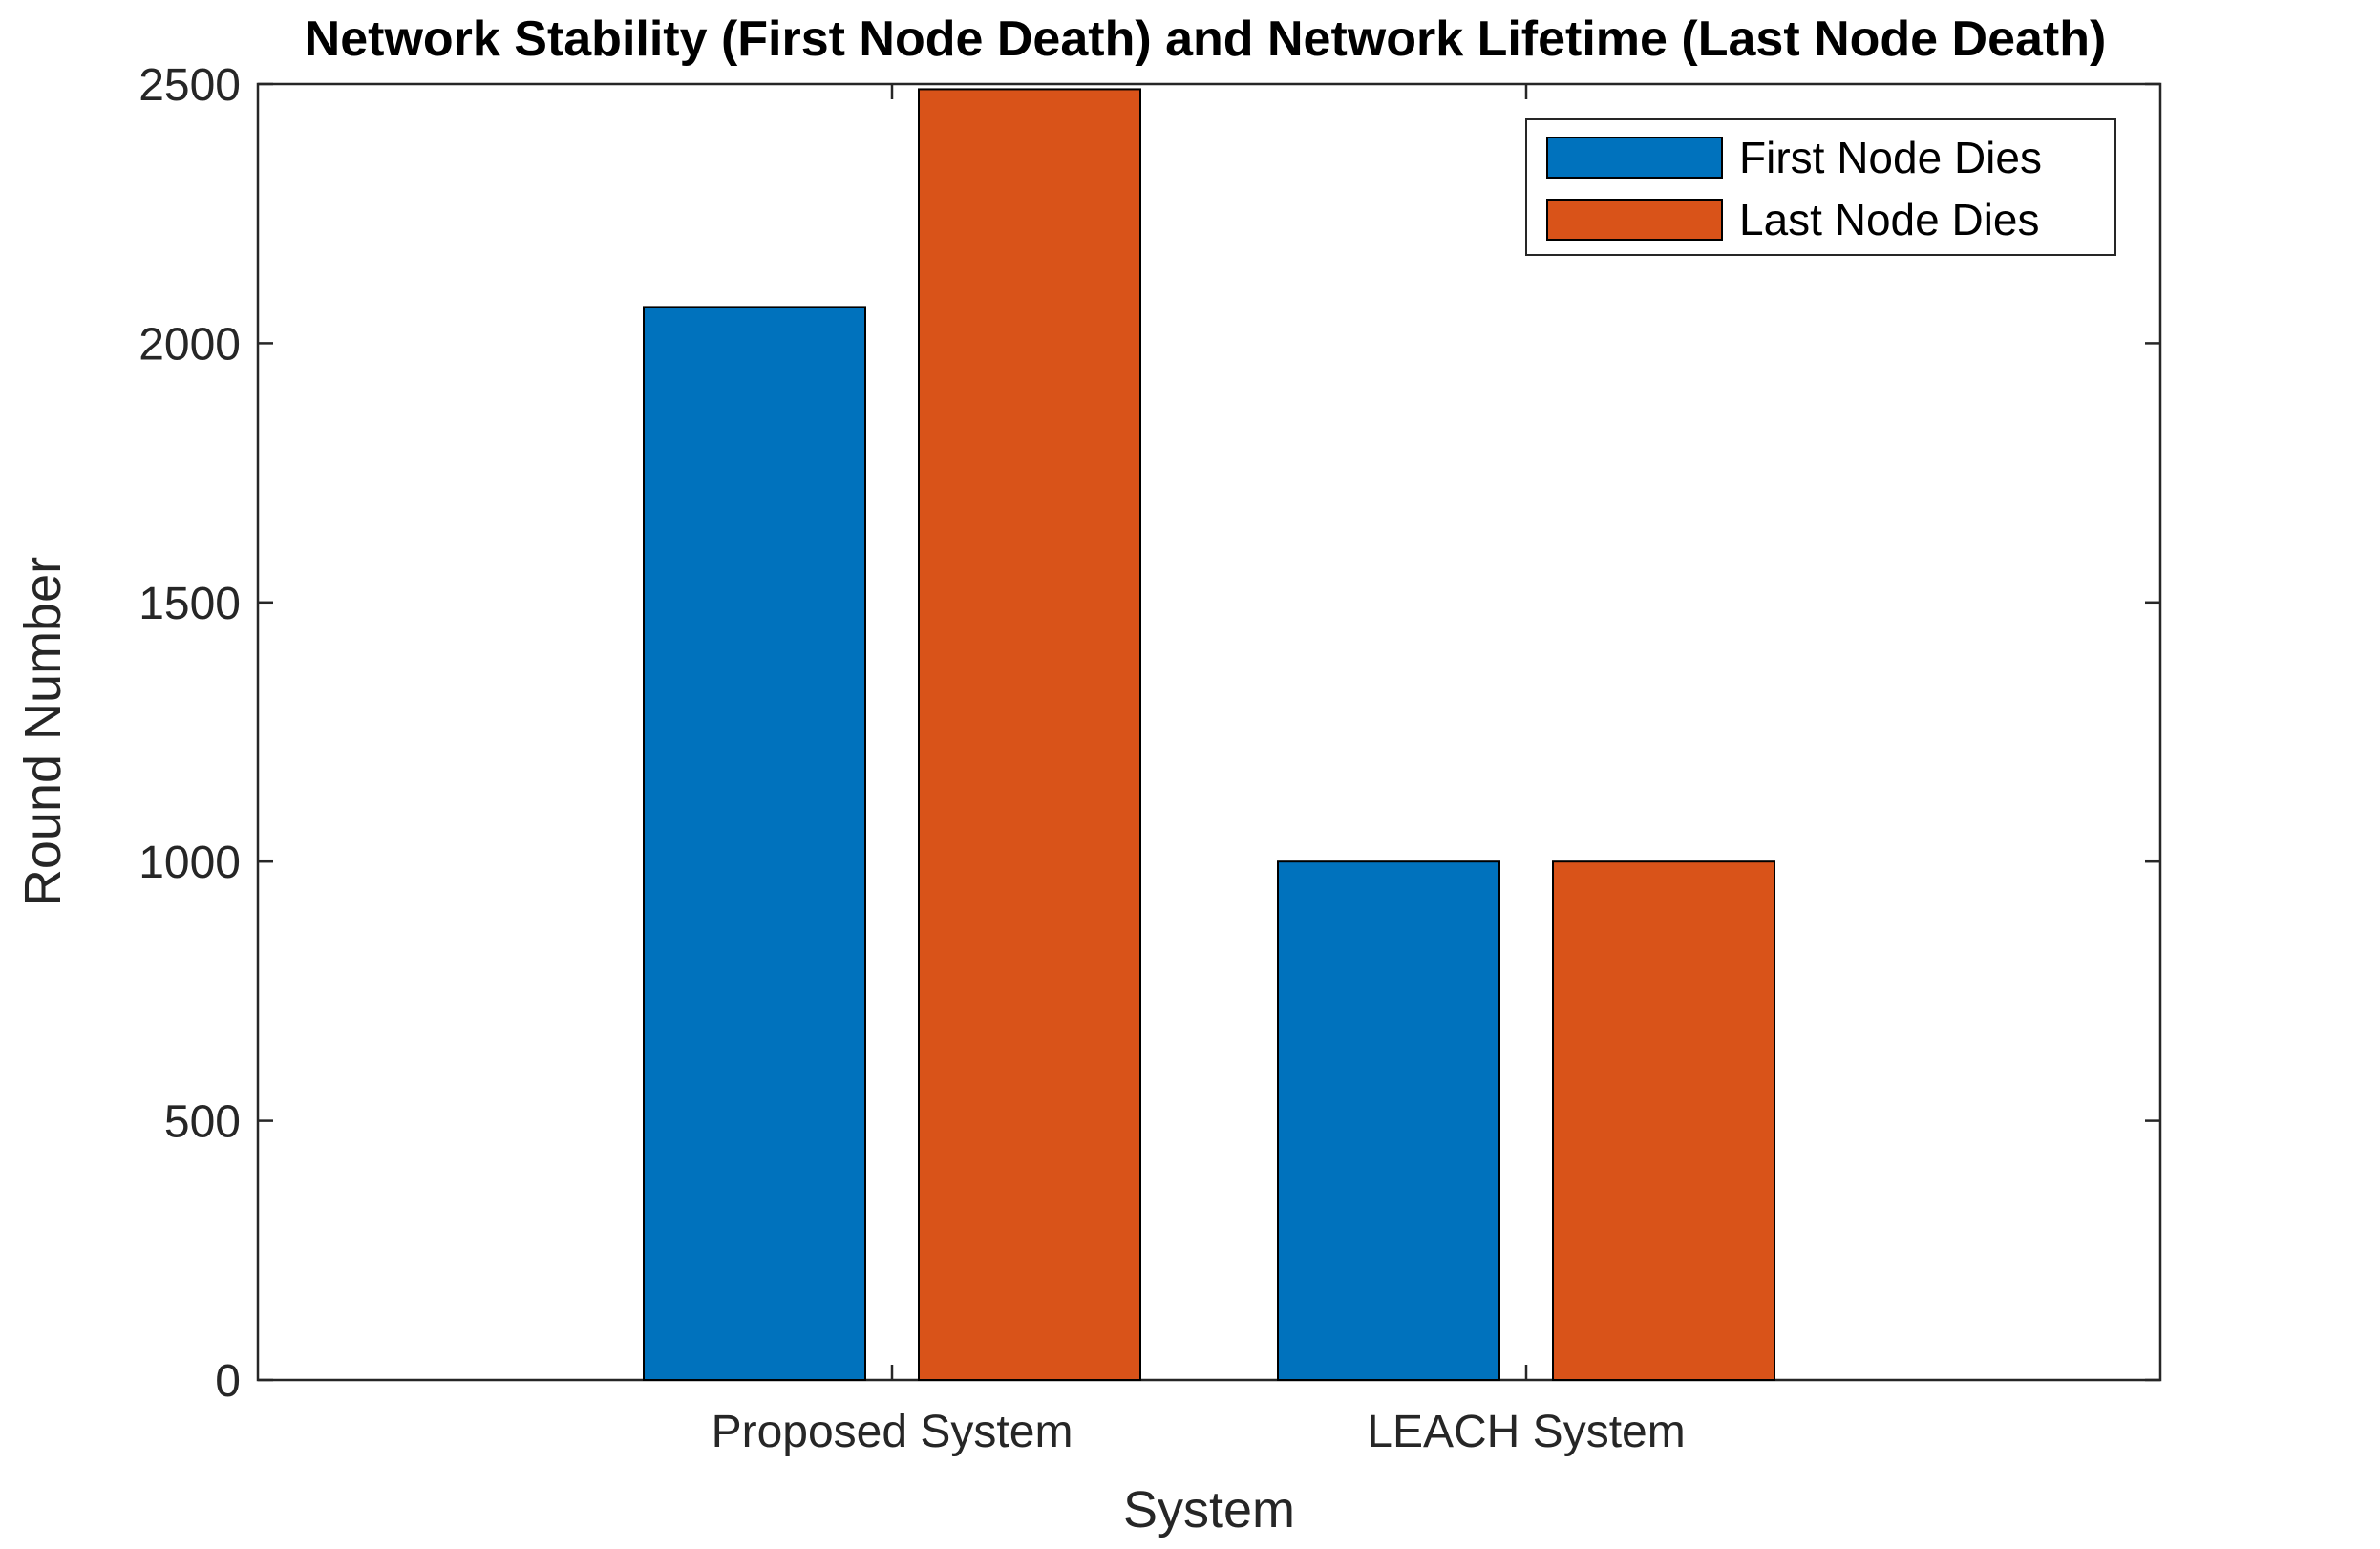 This screenshot has height=1549, width=2380. What do you see at coordinates (1029, 735) in the screenshot?
I see `bar-last-node-dies-proposed-system` at bounding box center [1029, 735].